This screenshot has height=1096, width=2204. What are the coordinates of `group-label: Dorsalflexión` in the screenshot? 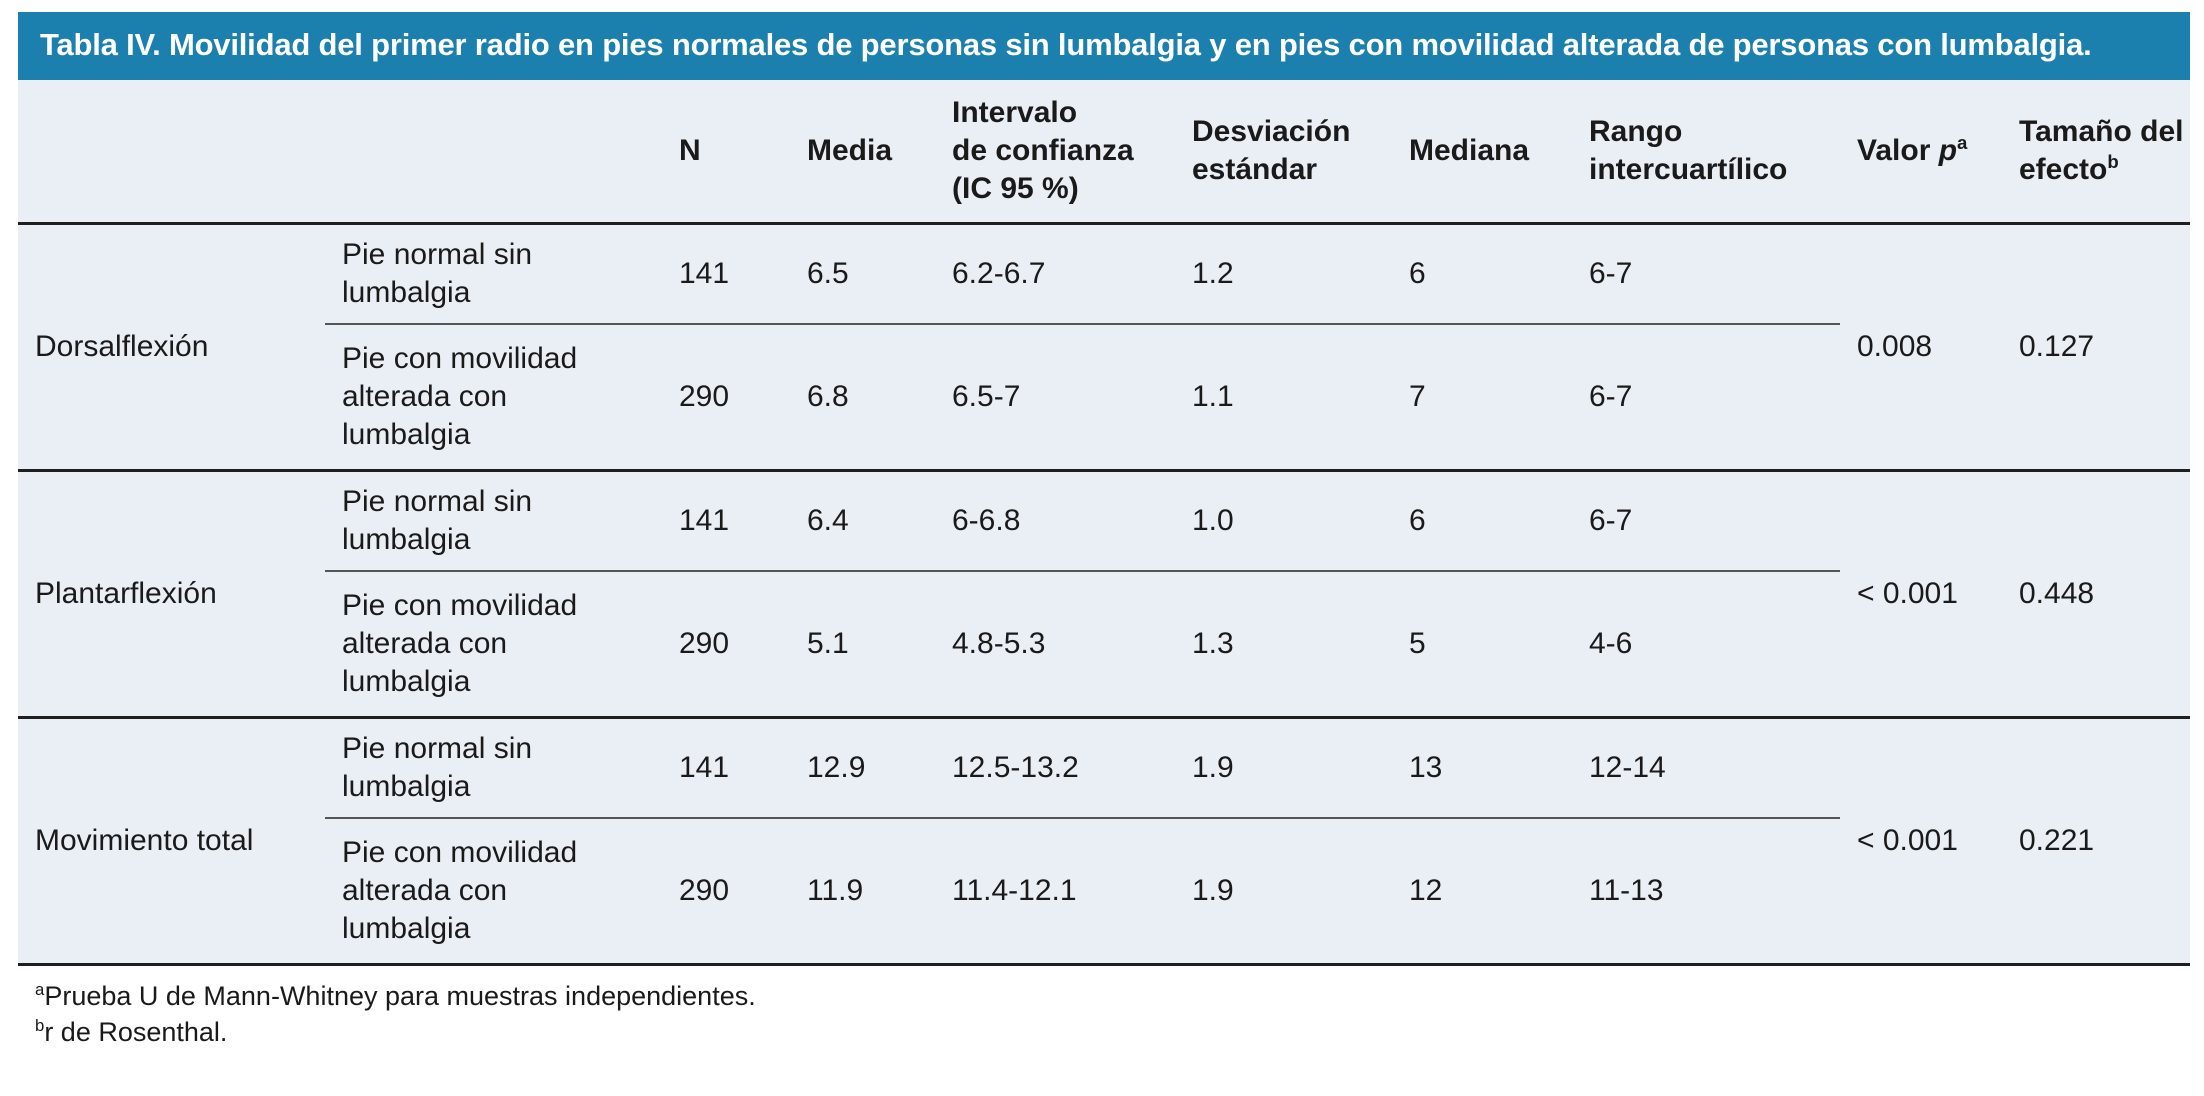 It's located at (122, 346).